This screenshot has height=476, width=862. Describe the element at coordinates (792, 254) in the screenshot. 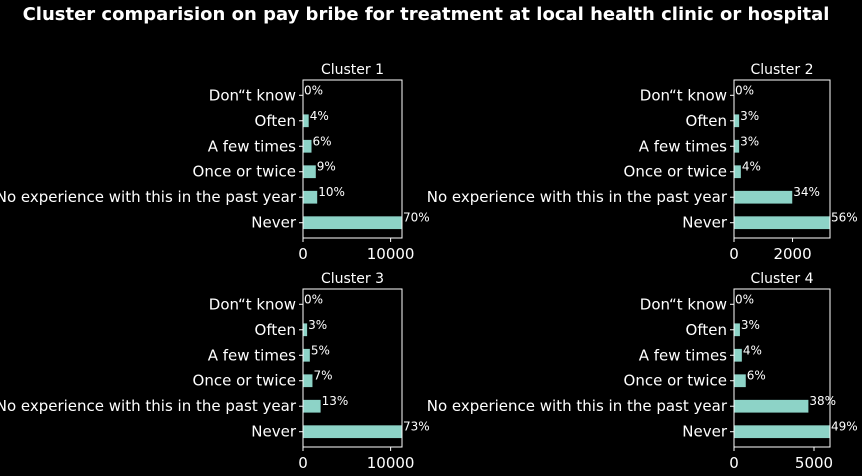

I see `x-tick-label: 2000` at that location.